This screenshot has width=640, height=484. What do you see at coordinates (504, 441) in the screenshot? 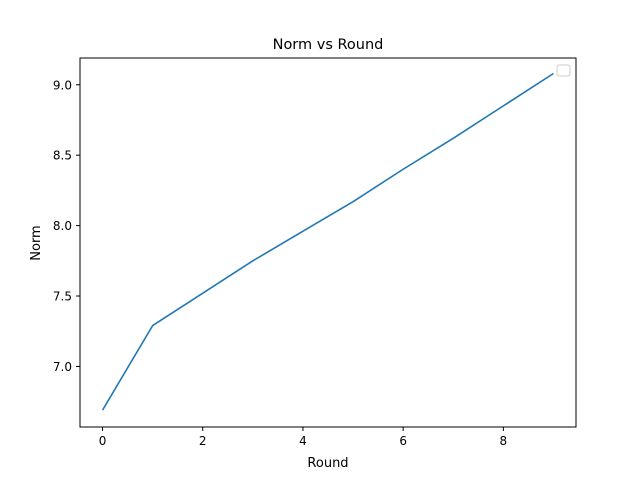
I see `x-tick-label: 8` at bounding box center [504, 441].